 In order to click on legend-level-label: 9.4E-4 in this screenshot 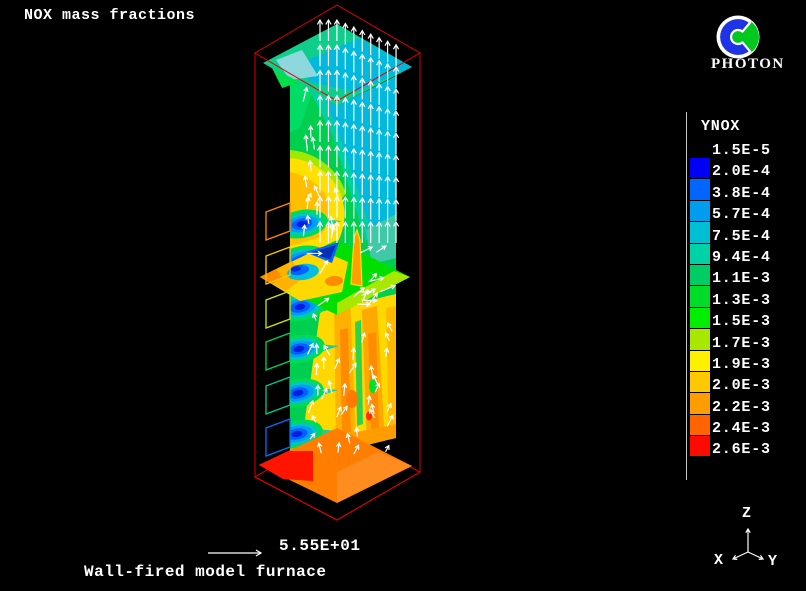, I will do `click(741, 257)`.